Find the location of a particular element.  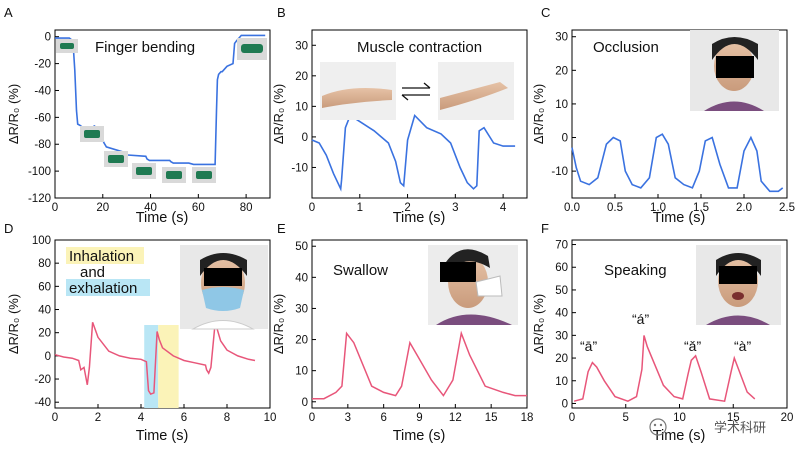

y-tick-label: -120 is located at coordinates (39, 199).